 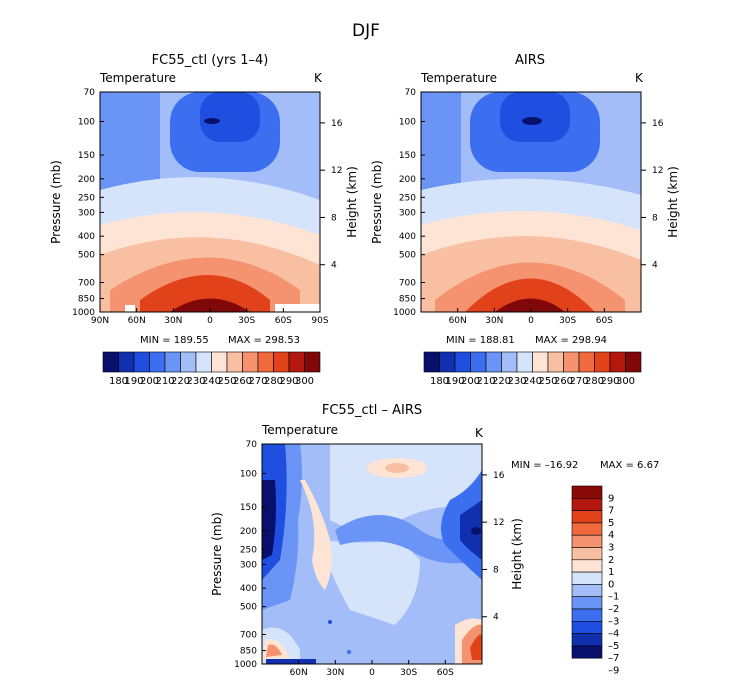 What do you see at coordinates (86, 283) in the screenshot?
I see `y-tick-label: 700` at bounding box center [86, 283].